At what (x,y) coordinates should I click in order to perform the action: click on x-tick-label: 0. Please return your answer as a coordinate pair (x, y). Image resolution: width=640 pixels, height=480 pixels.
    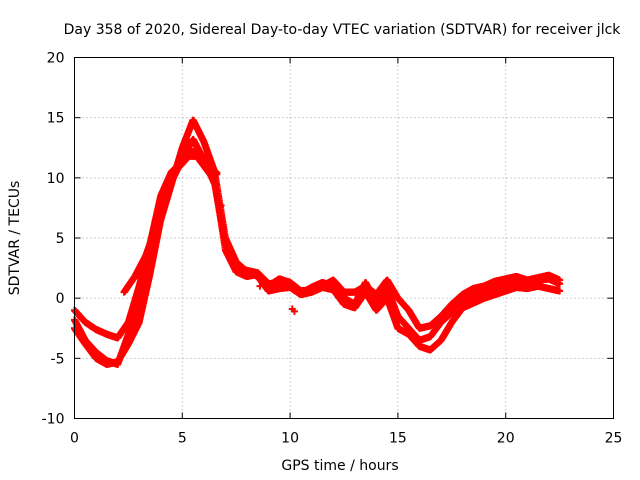
    Looking at the image, I should click on (74, 439).